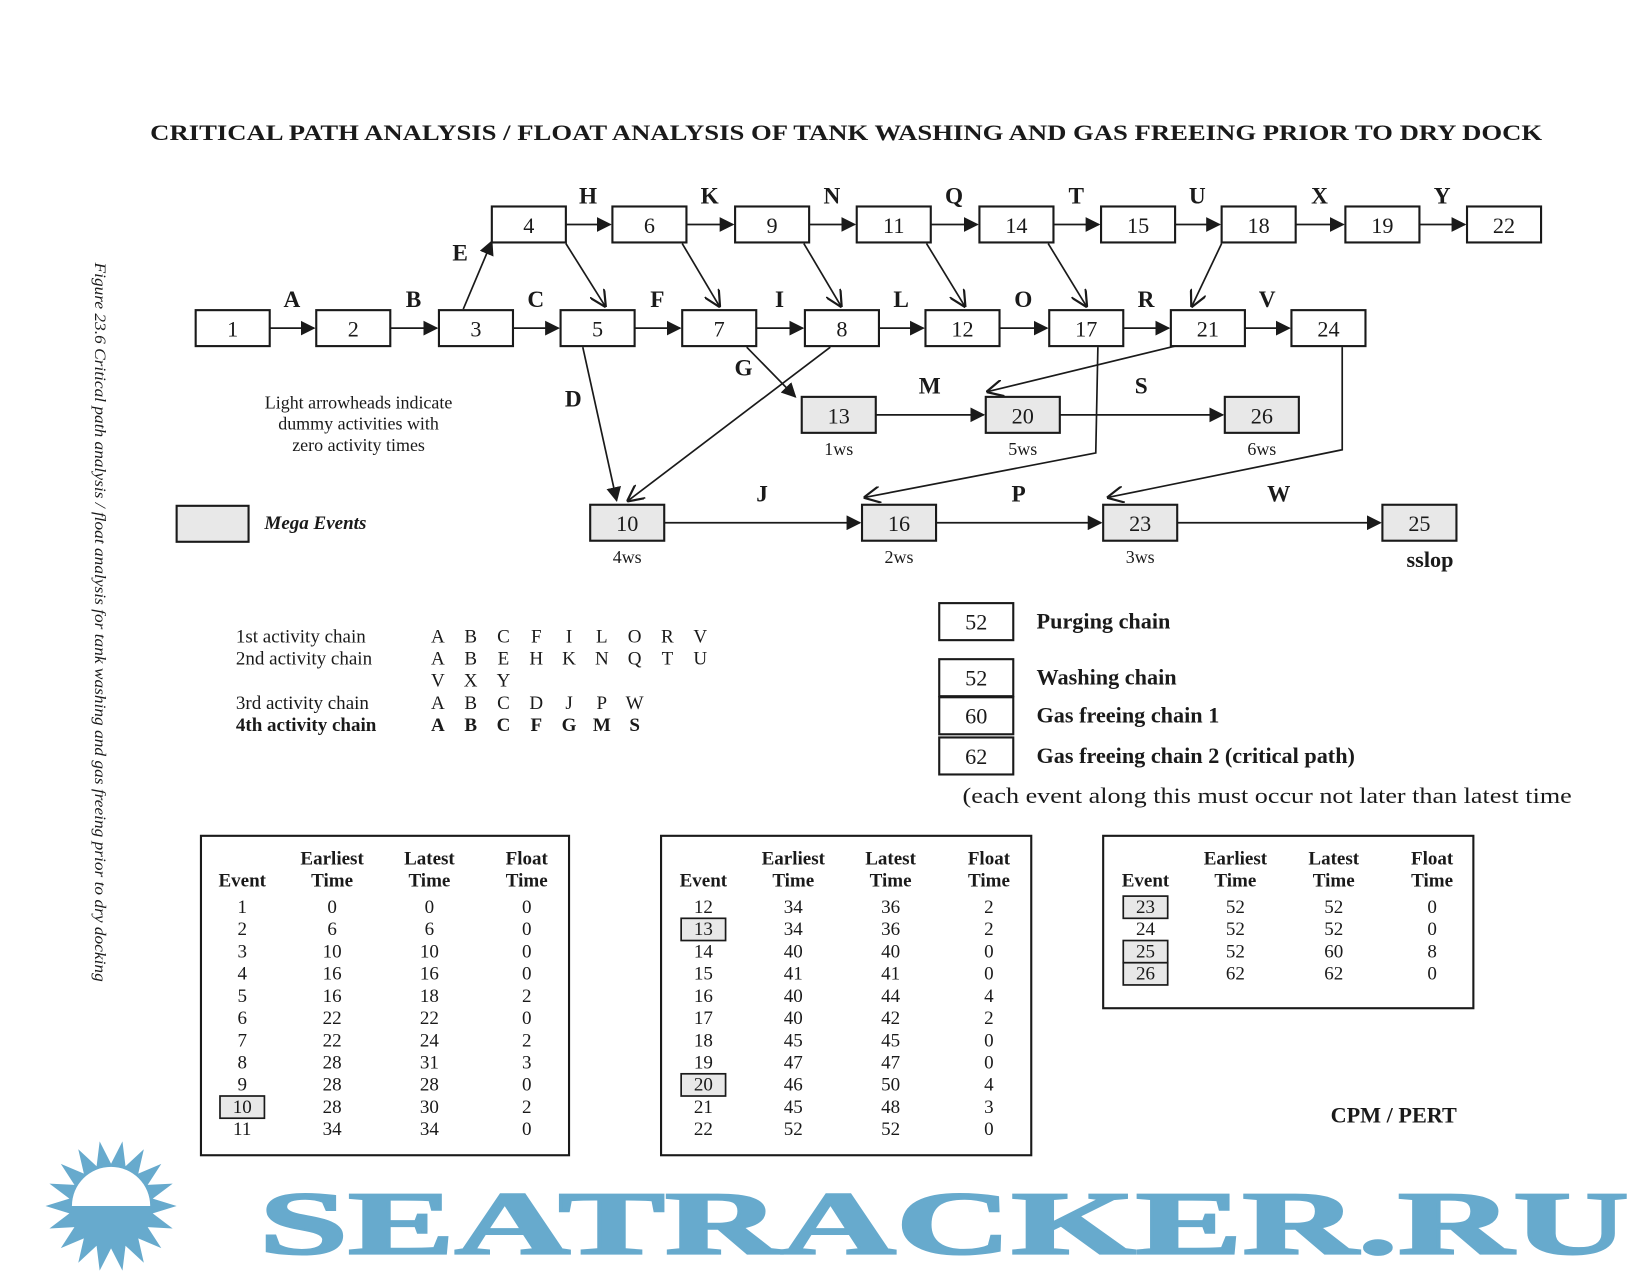 Image resolution: width=1650 pixels, height=1275 pixels. Describe the element at coordinates (332, 1063) in the screenshot. I see `table-cell: 28` at that location.